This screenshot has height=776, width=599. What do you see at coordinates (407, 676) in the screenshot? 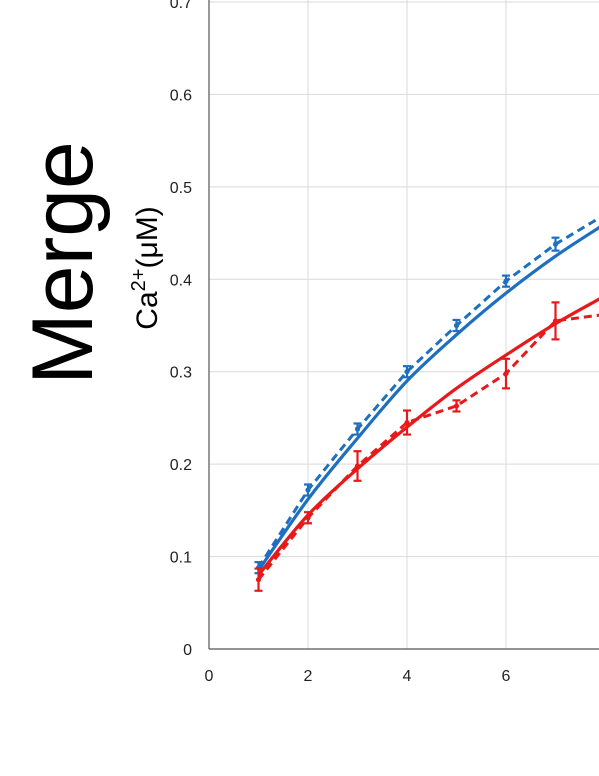
I see `x-tick-label: 4` at bounding box center [407, 676].